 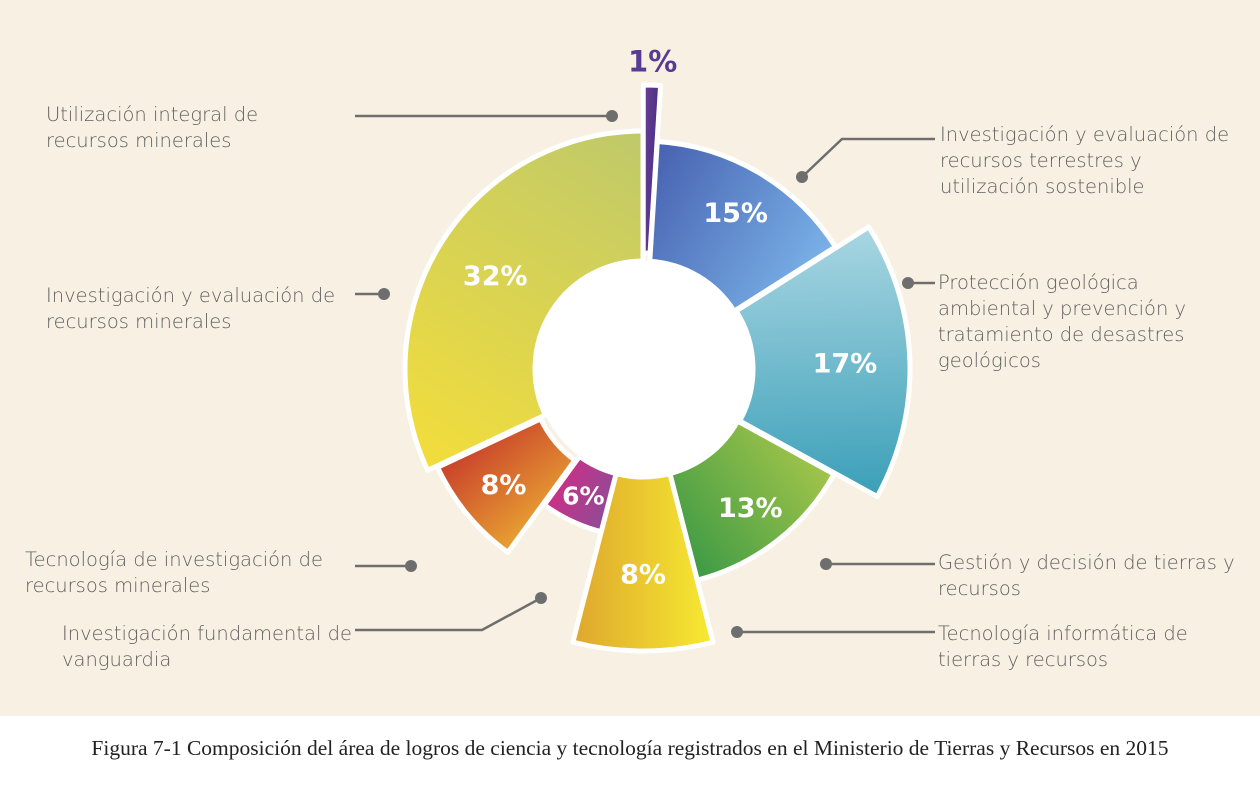 What do you see at coordinates (643, 575) in the screenshot?
I see `pct-label-4: 8%` at bounding box center [643, 575].